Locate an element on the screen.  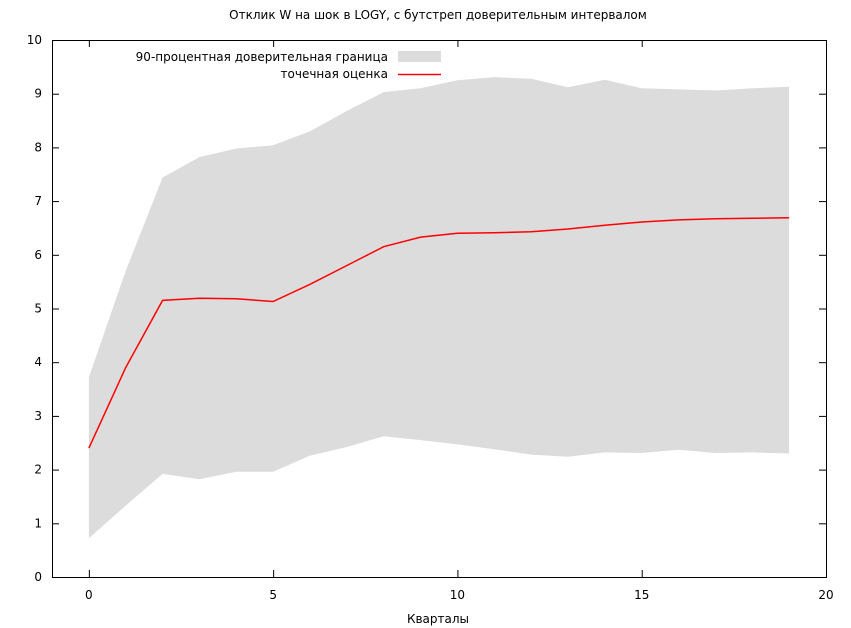
y-tick-label: 5 is located at coordinates (38, 309).